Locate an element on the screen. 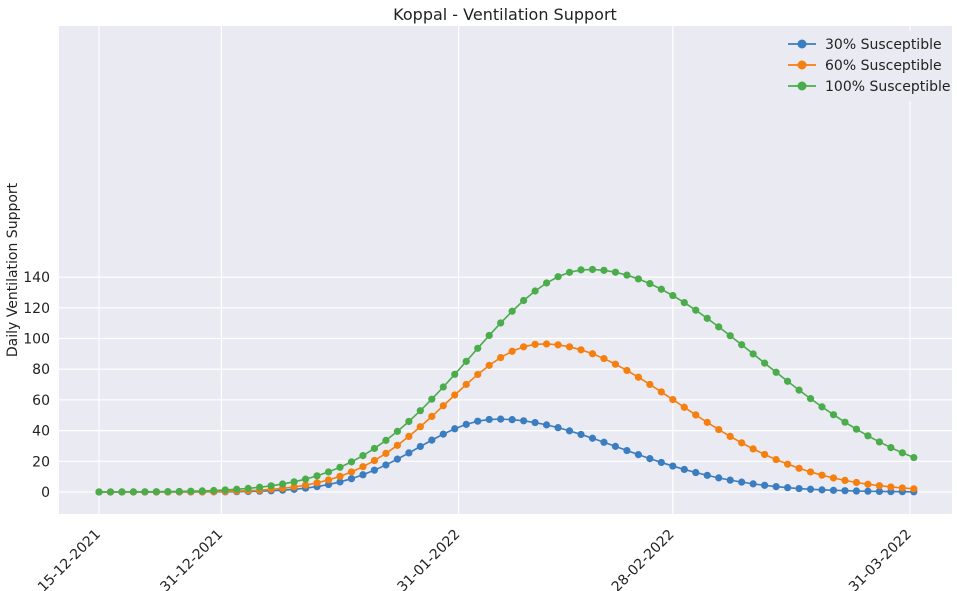 Image resolution: width=957 pixels, height=591 pixels. y-tick-label: 60 is located at coordinates (41, 401).